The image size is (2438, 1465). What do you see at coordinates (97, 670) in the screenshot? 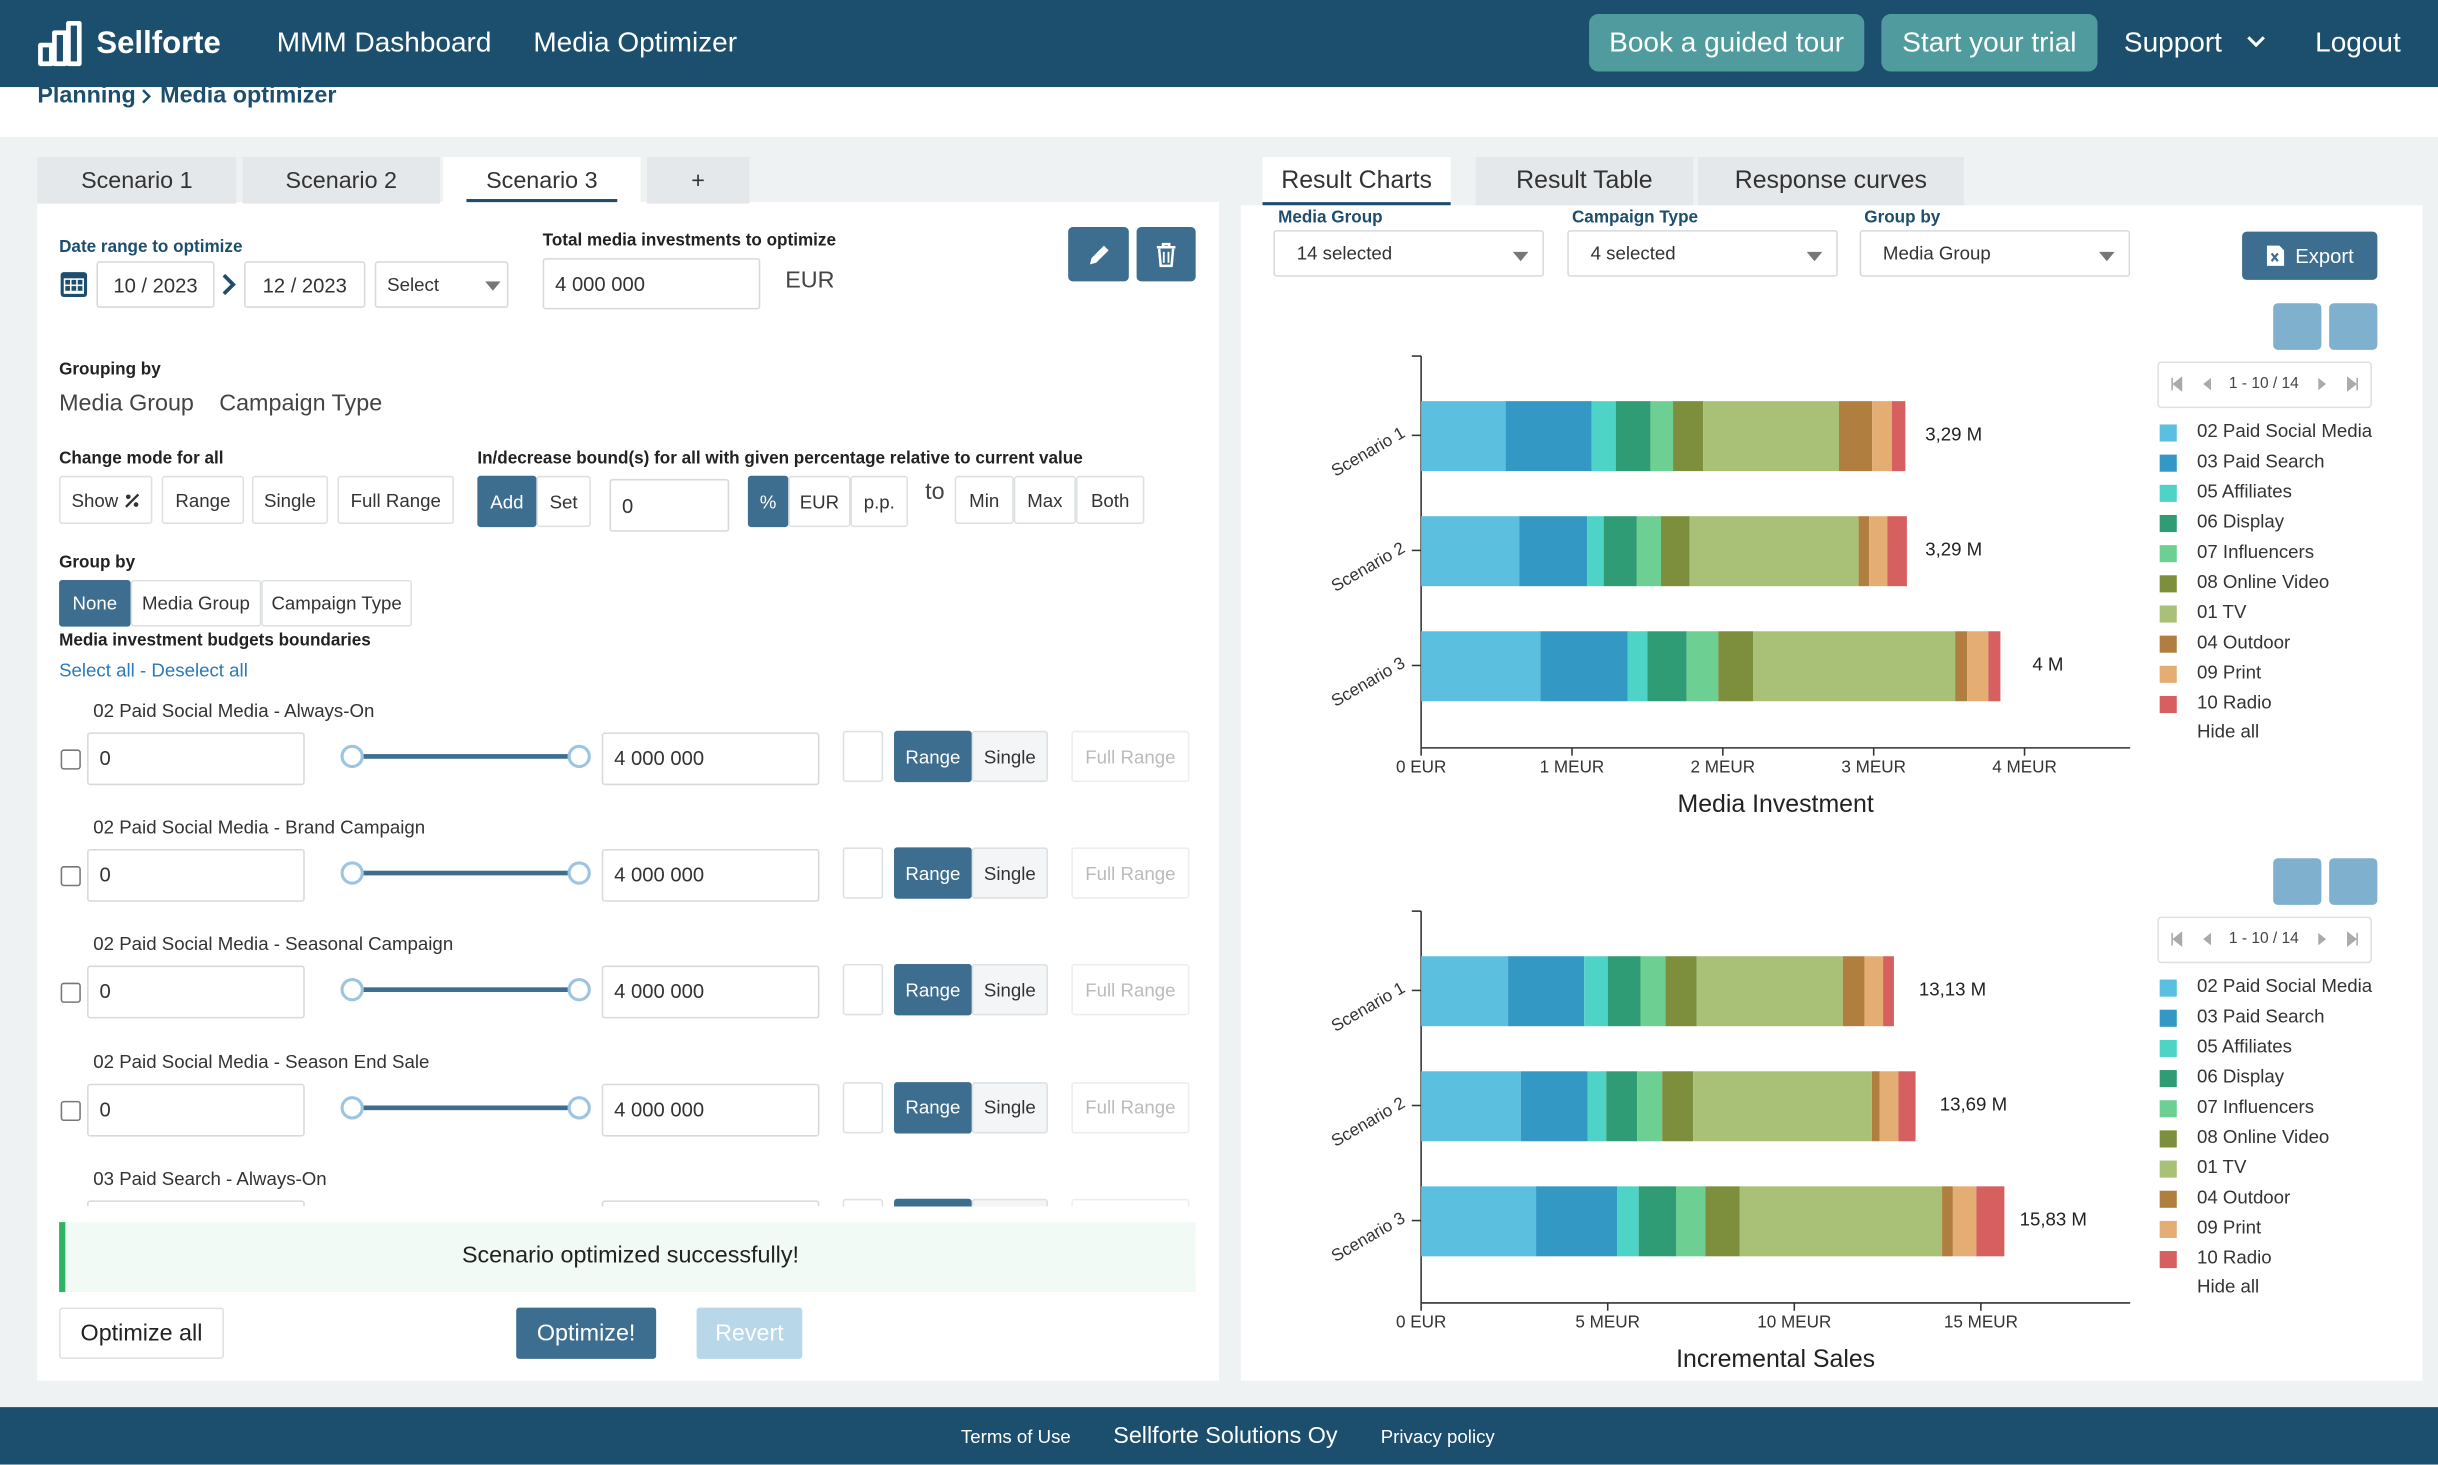
I see `select-all: Select all` at bounding box center [97, 670].